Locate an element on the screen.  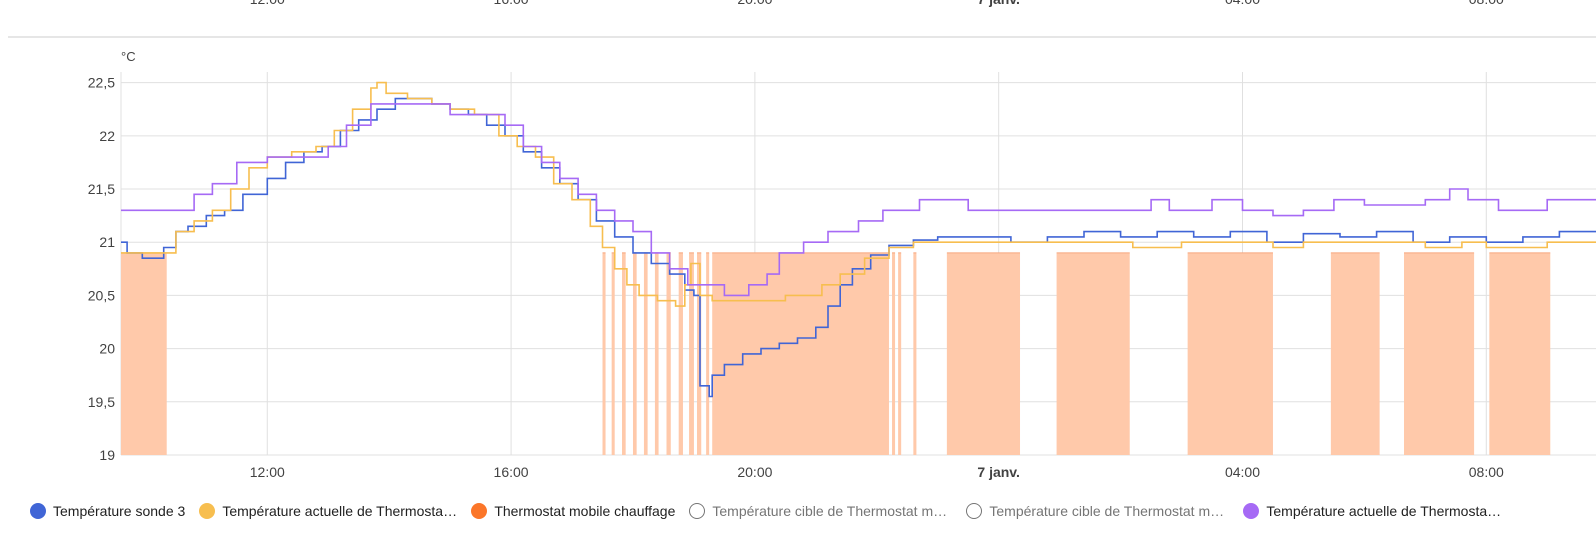
top-axis-tick-label: 04:00 is located at coordinates (1242, 3).